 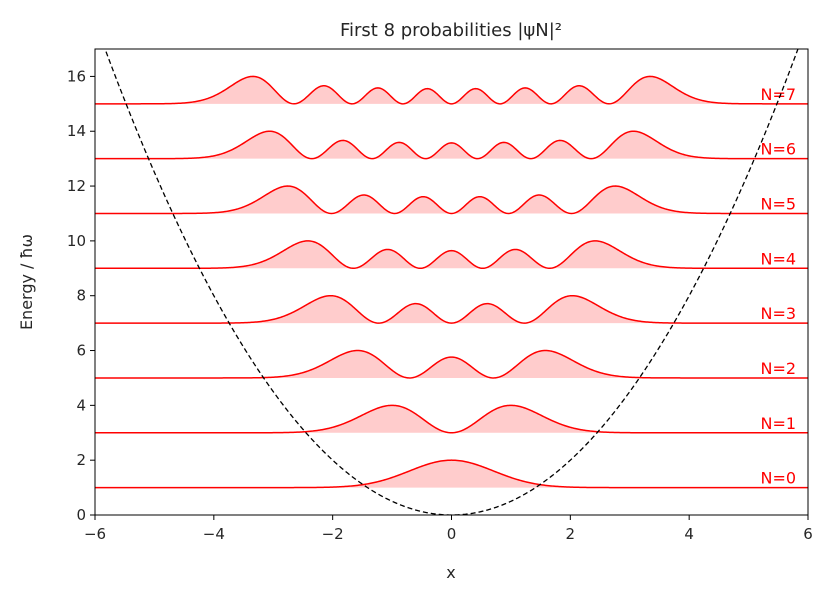 I want to click on y-tick-label: 16, so click(x=76, y=76).